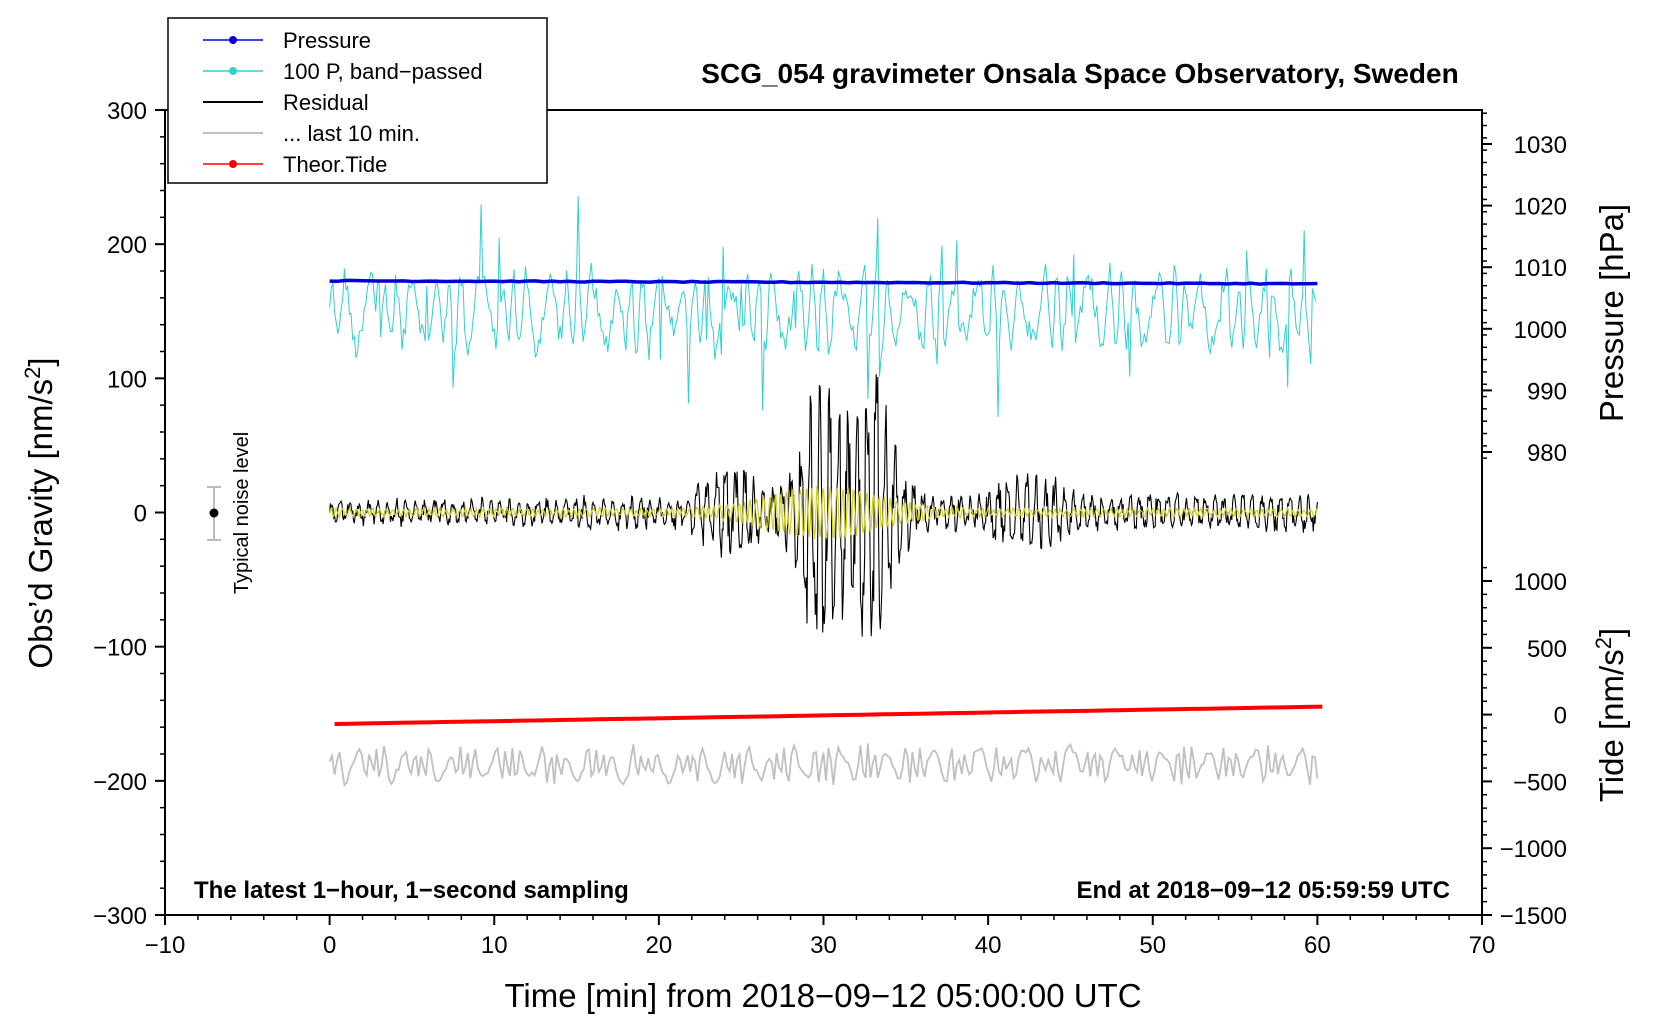  What do you see at coordinates (1540, 268) in the screenshot?
I see `pressure-tick-label: 1010` at bounding box center [1540, 268].